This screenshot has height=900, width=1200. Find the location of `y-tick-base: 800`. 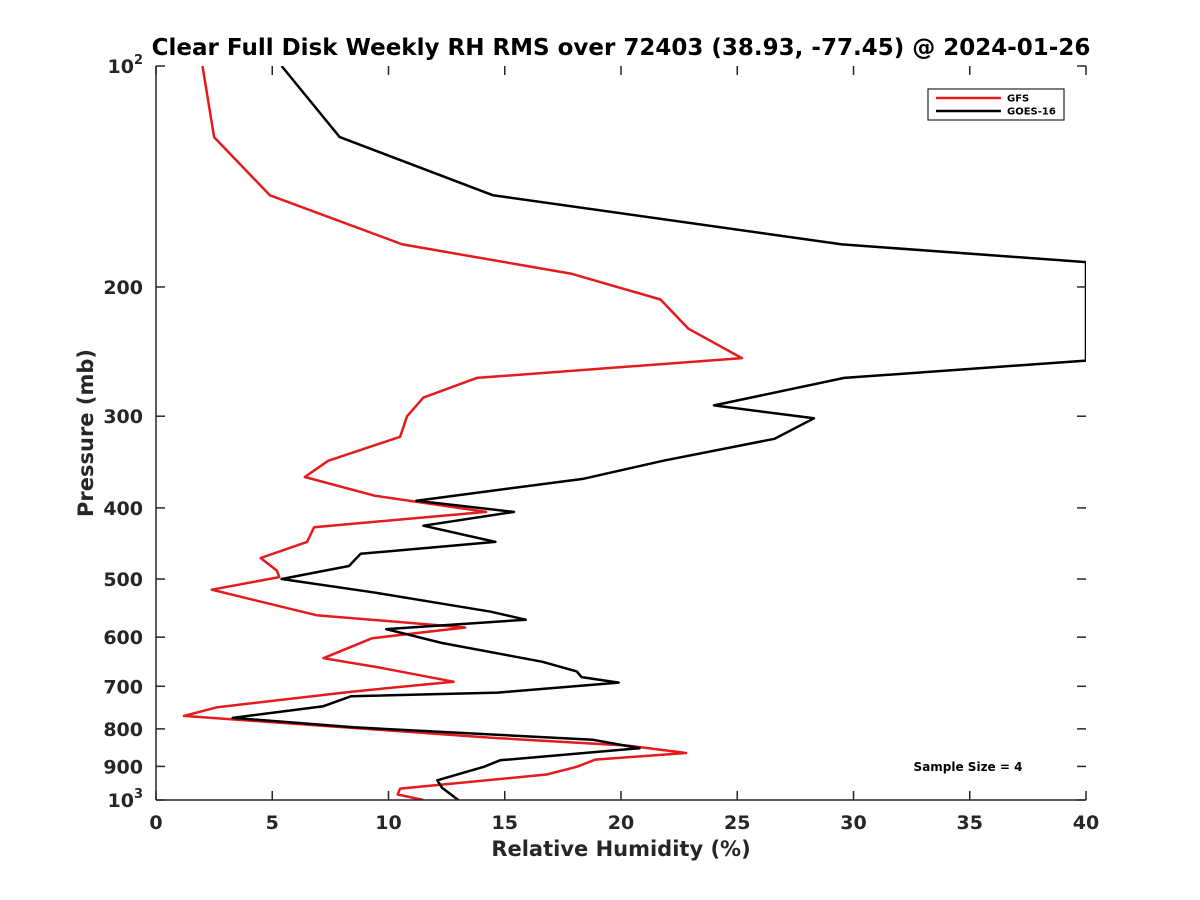

y-tick-base: 800 is located at coordinates (123, 730).